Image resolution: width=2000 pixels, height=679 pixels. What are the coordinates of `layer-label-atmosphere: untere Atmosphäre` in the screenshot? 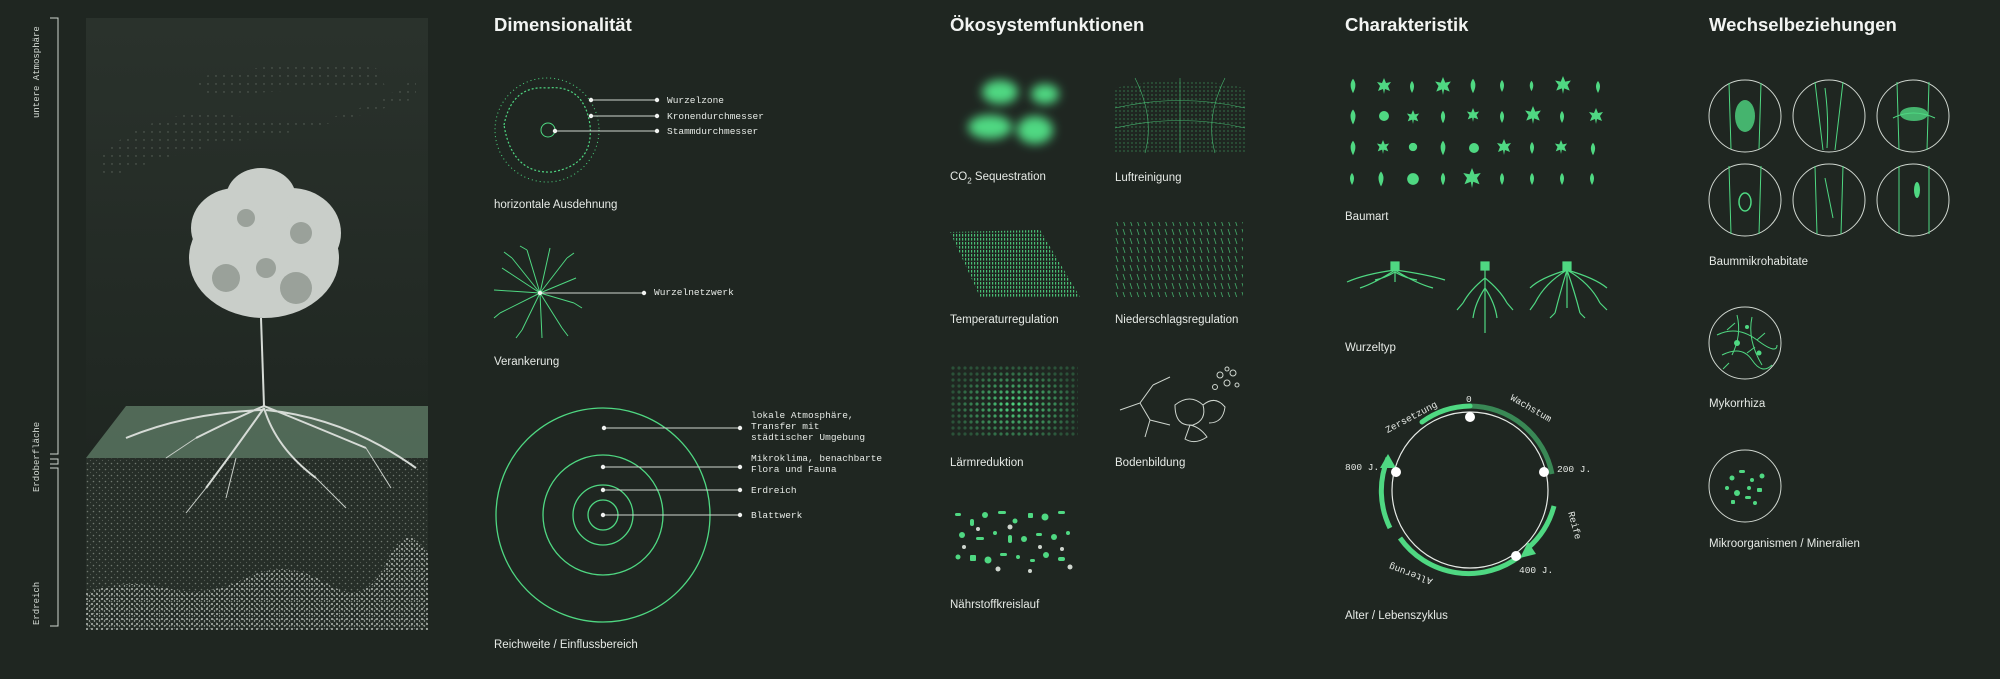 It's located at (37, 72).